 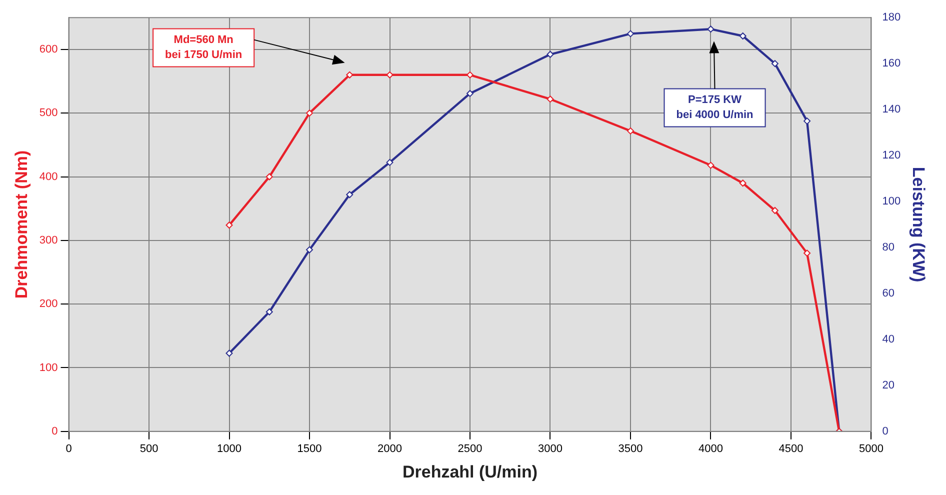 I want to click on y2-tick-label: 20, so click(x=888, y=385).